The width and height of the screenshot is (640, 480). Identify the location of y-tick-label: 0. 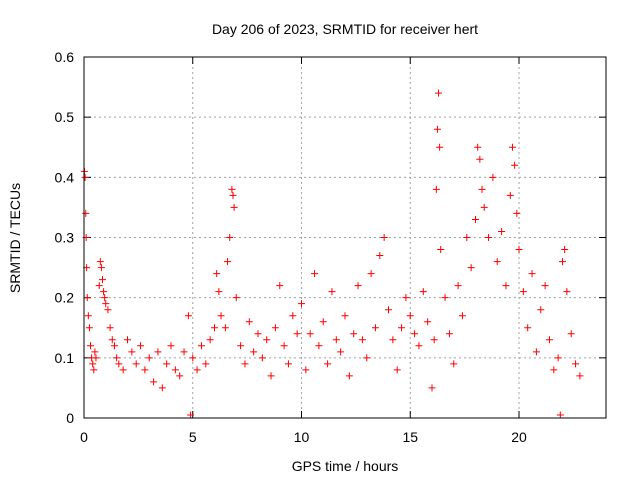
(70, 418).